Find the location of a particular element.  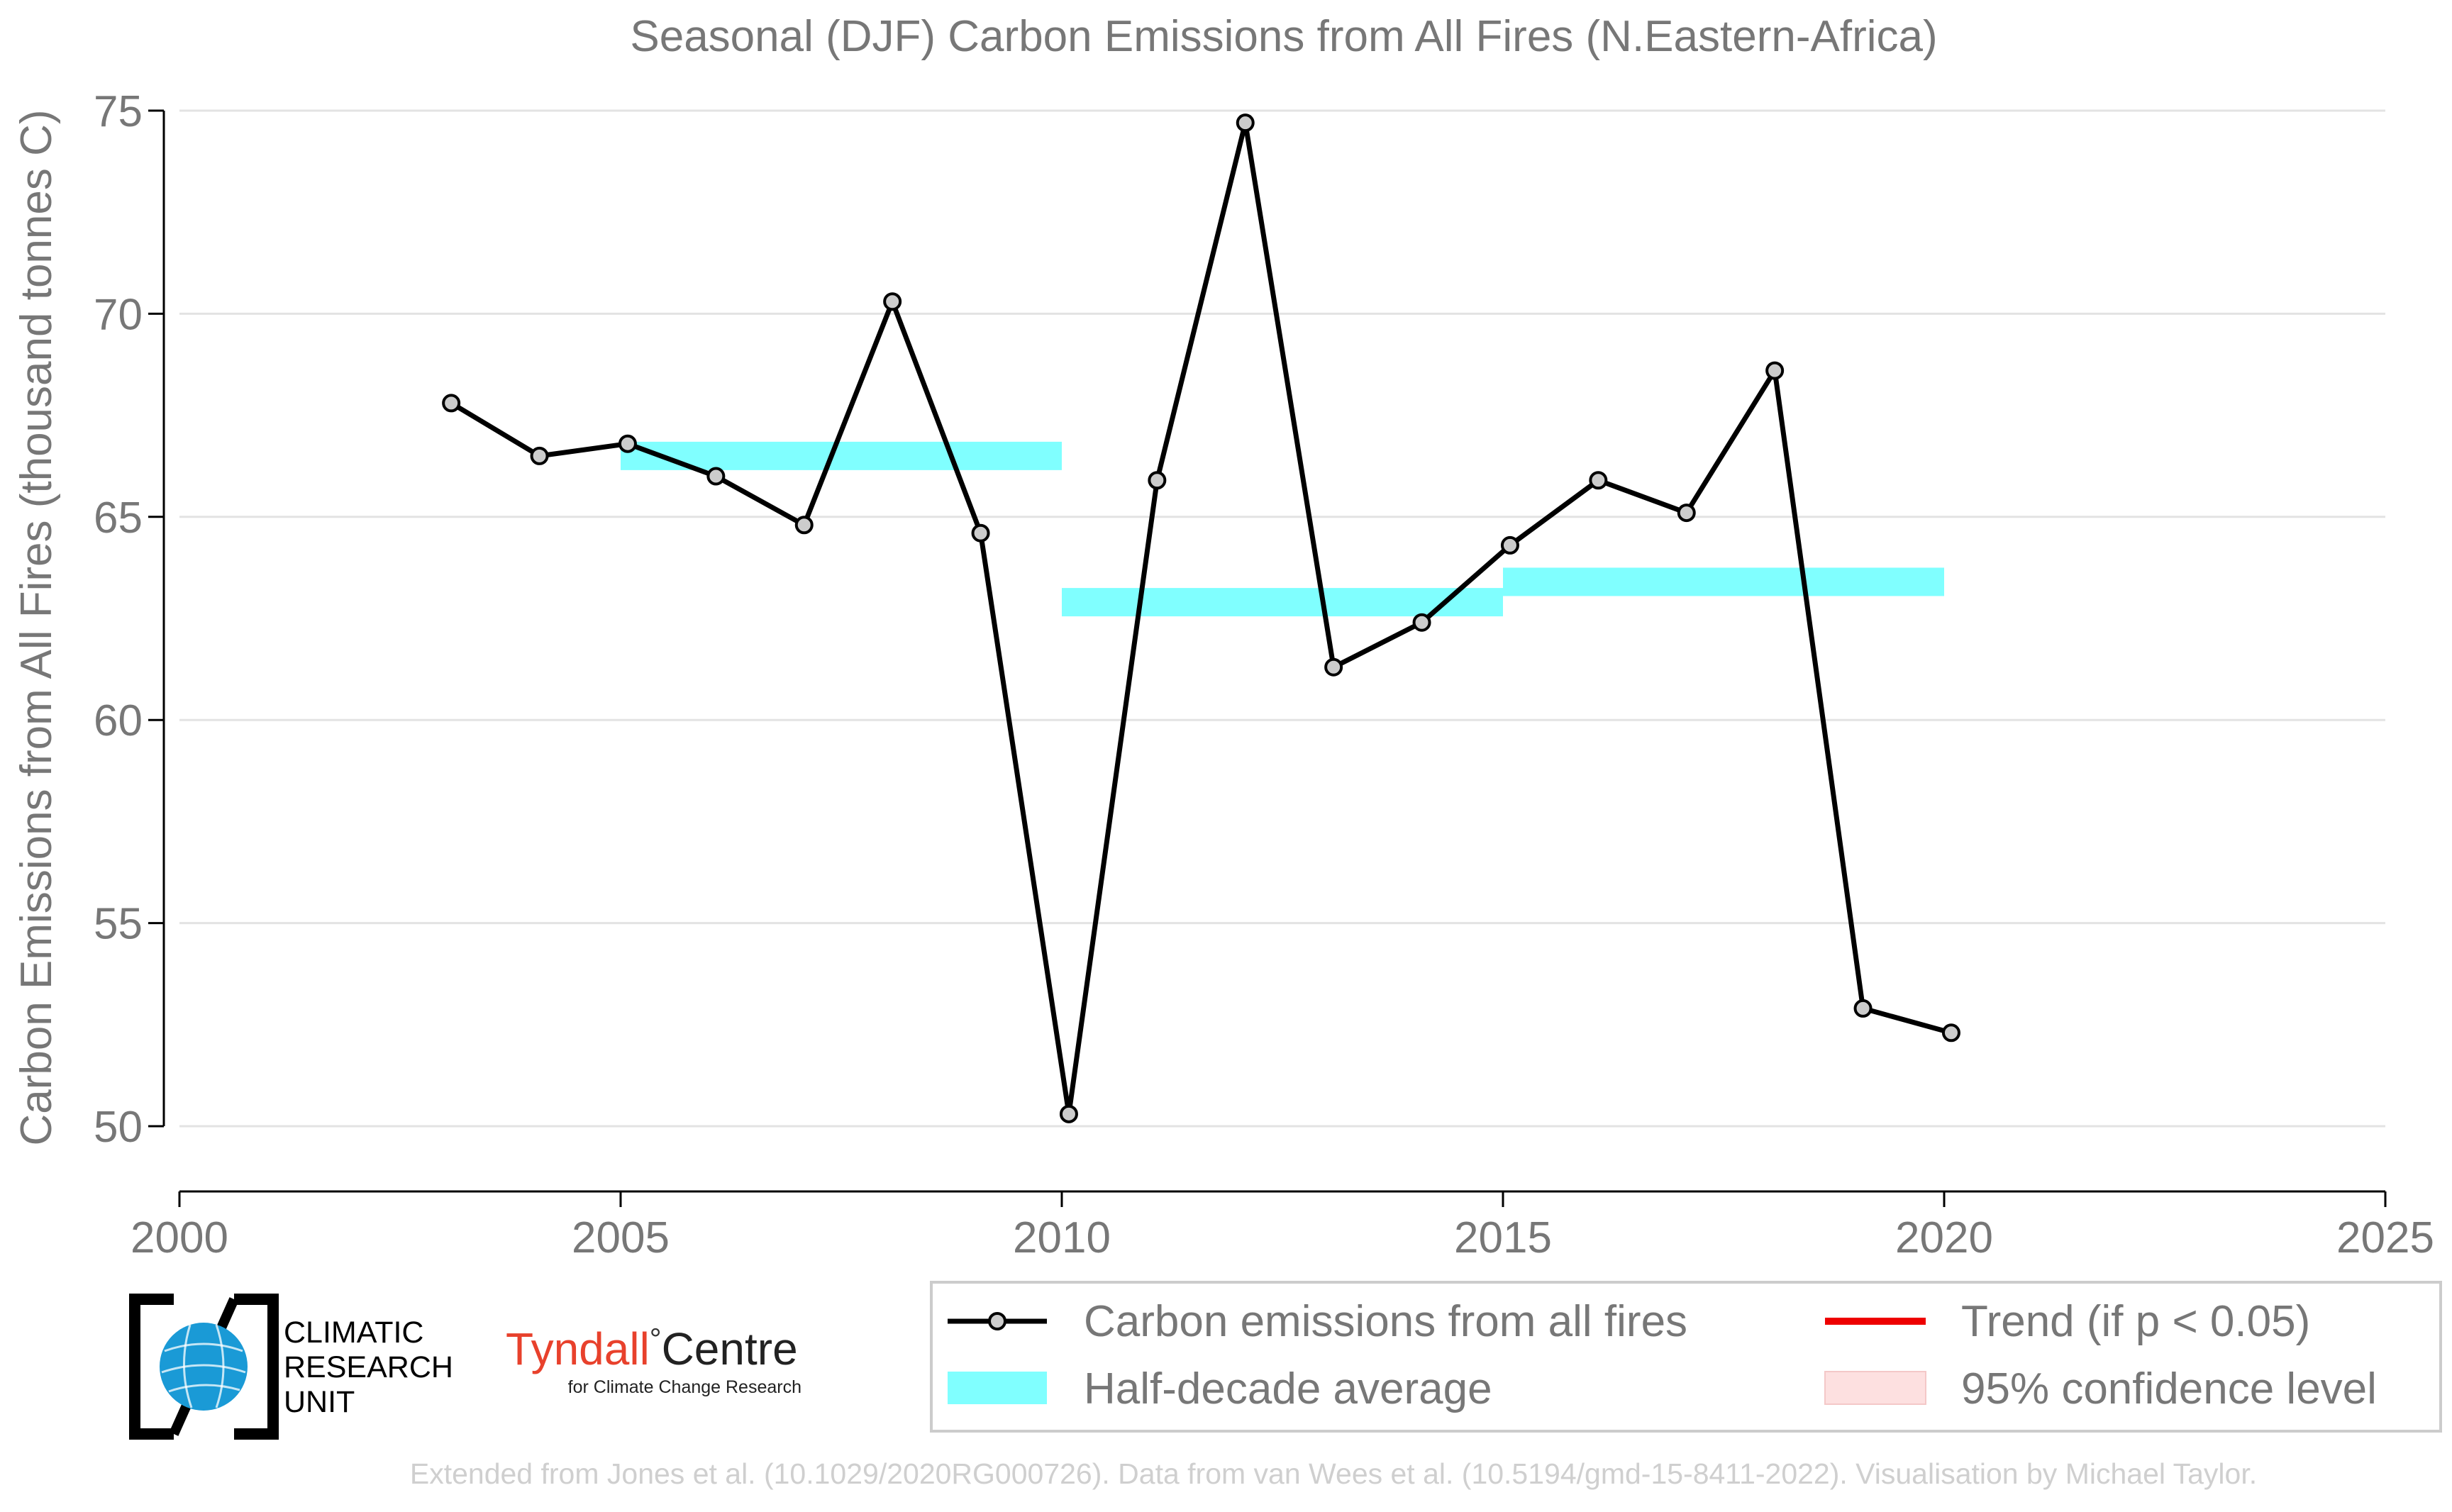

cru-logo-line-3: UNIT is located at coordinates (319, 1402).